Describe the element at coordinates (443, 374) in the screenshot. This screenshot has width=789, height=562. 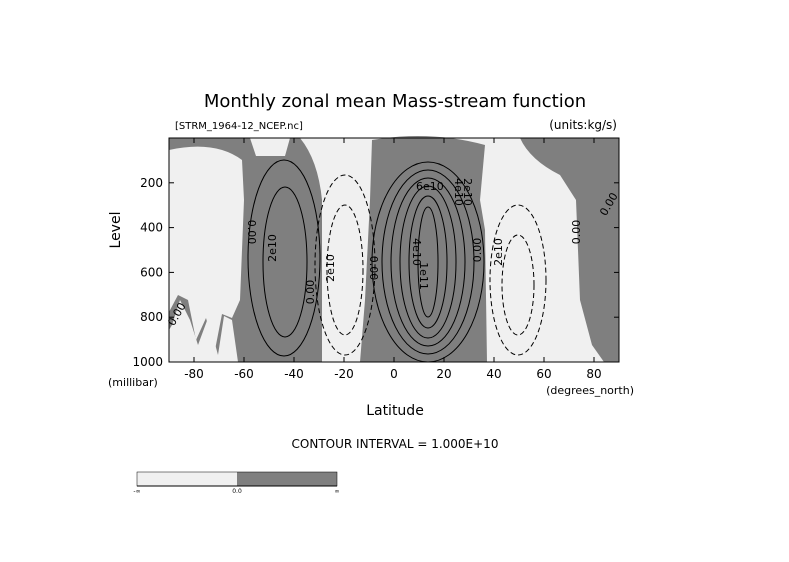
I see `x-tick-label: 20` at that location.